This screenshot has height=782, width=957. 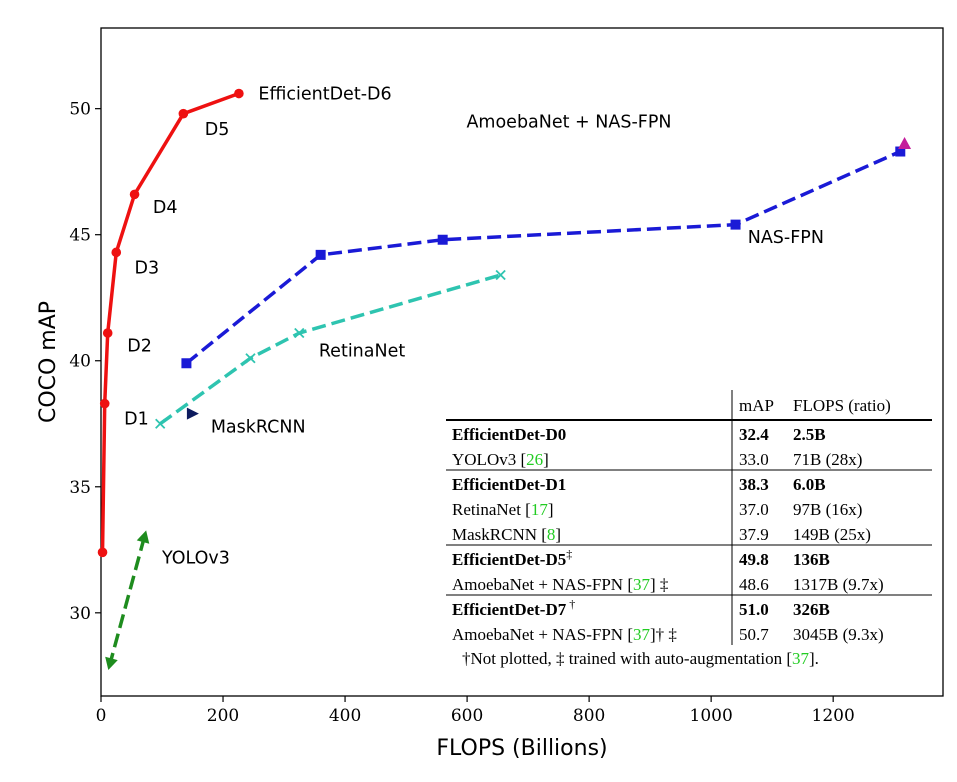 I want to click on annotation-label: D5, so click(x=217, y=130).